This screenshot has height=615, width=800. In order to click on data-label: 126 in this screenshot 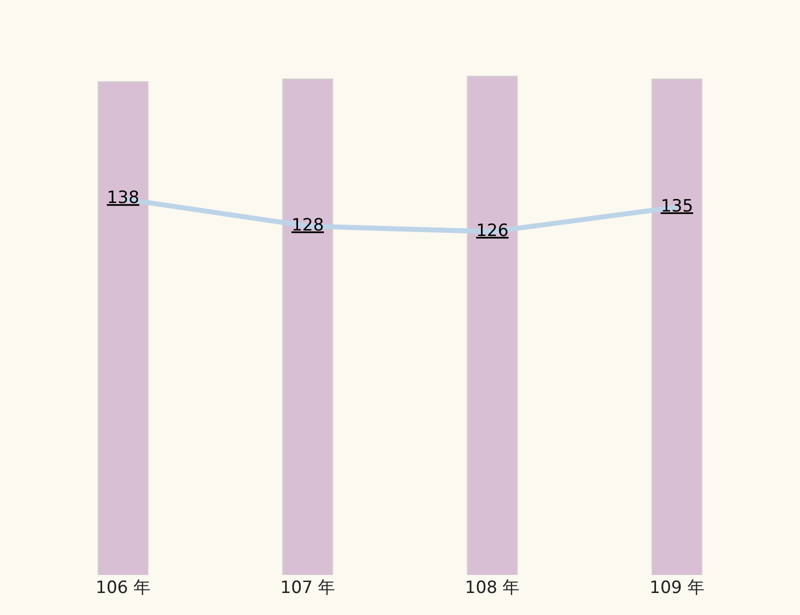, I will do `click(492, 230)`.